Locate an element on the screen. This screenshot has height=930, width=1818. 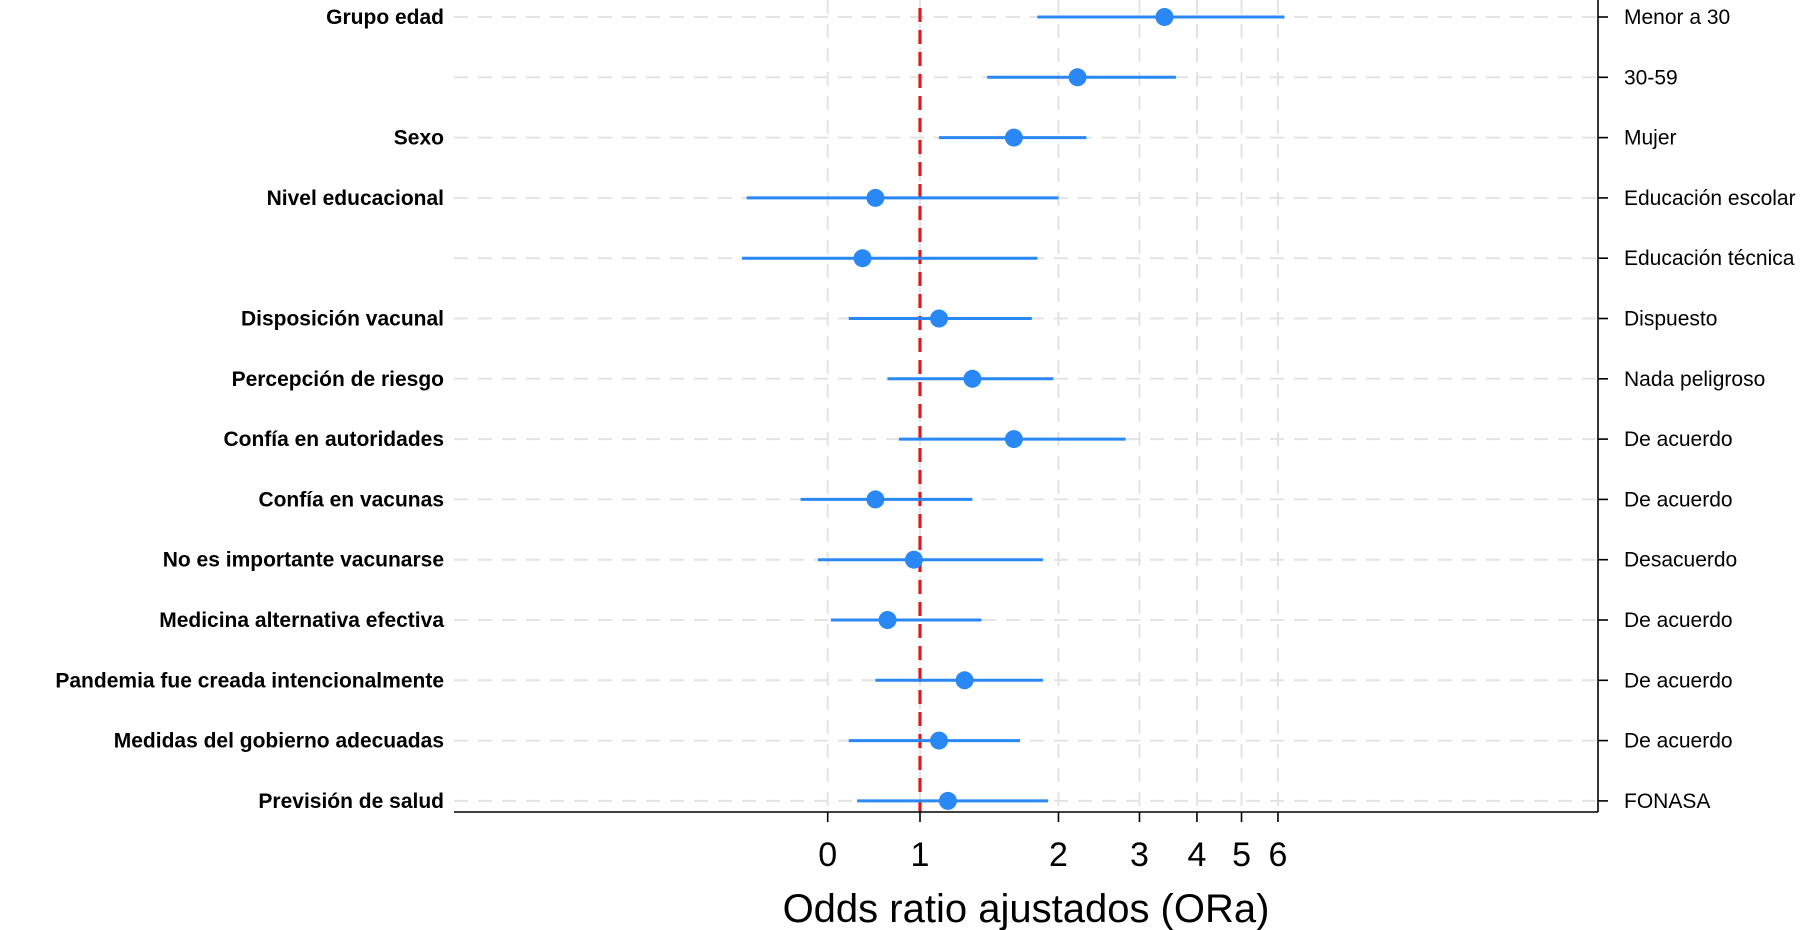
group-label: Percepción de riesgo is located at coordinates (338, 379).